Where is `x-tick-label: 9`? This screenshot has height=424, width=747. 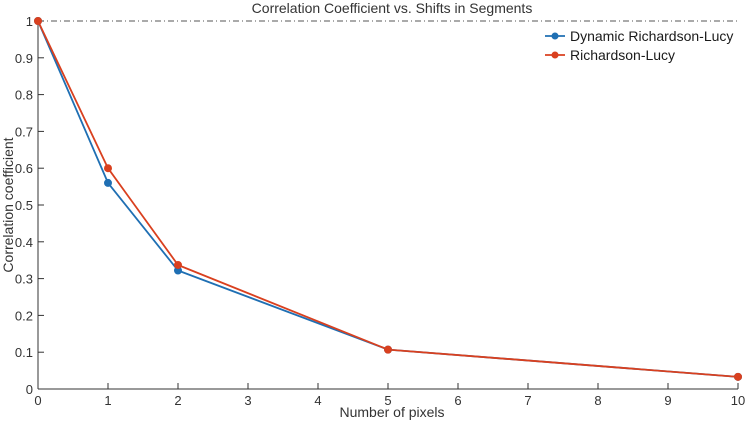
x-tick-label: 9 is located at coordinates (667, 400).